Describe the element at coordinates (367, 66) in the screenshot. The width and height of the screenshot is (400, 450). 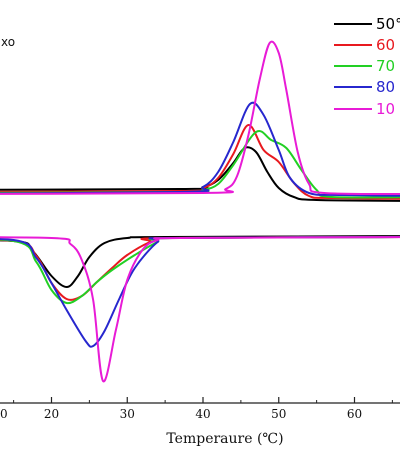
I see `legend: 50° 60 70 80 10` at that location.